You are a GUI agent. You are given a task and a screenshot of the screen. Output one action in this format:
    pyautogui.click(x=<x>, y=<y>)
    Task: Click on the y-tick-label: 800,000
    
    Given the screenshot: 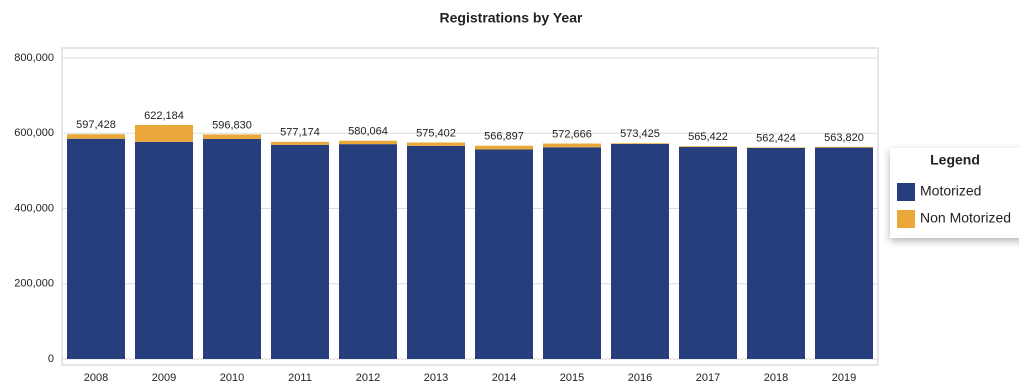 What is the action you would take?
    pyautogui.click(x=34, y=58)
    